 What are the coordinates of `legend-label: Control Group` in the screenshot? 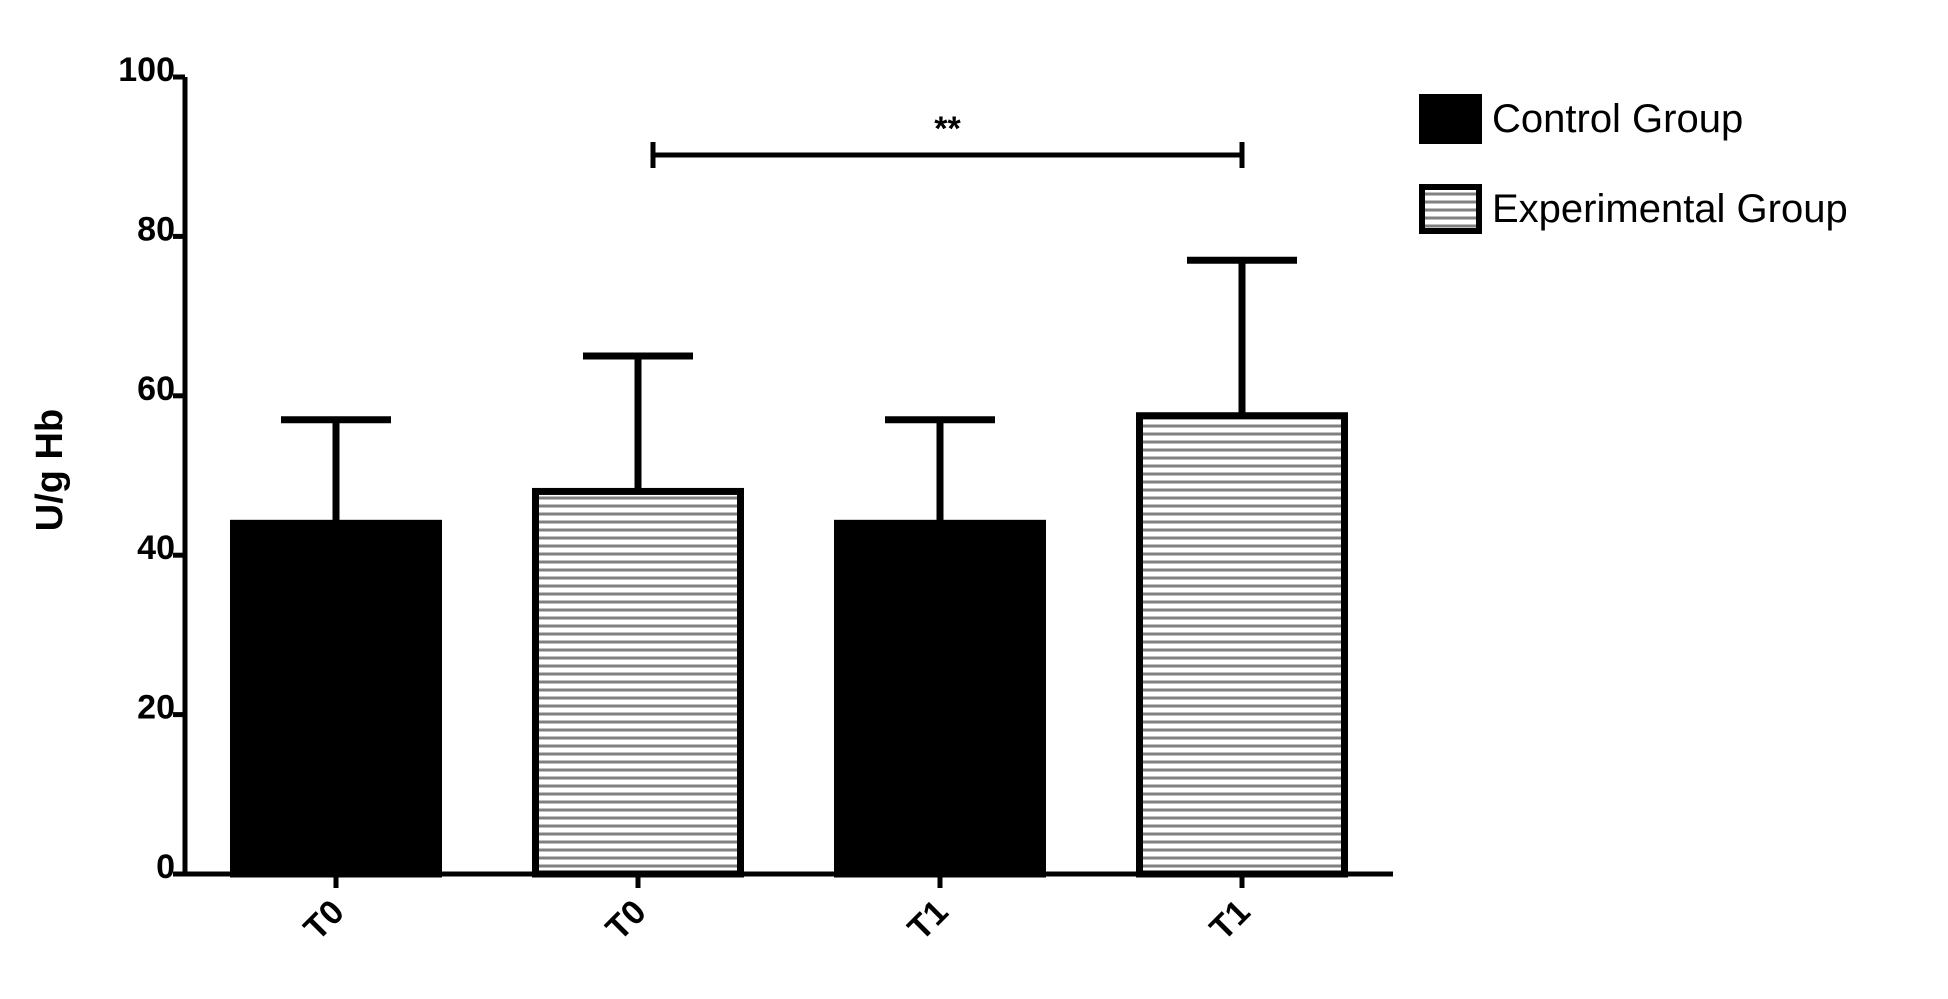 It's located at (1617, 119).